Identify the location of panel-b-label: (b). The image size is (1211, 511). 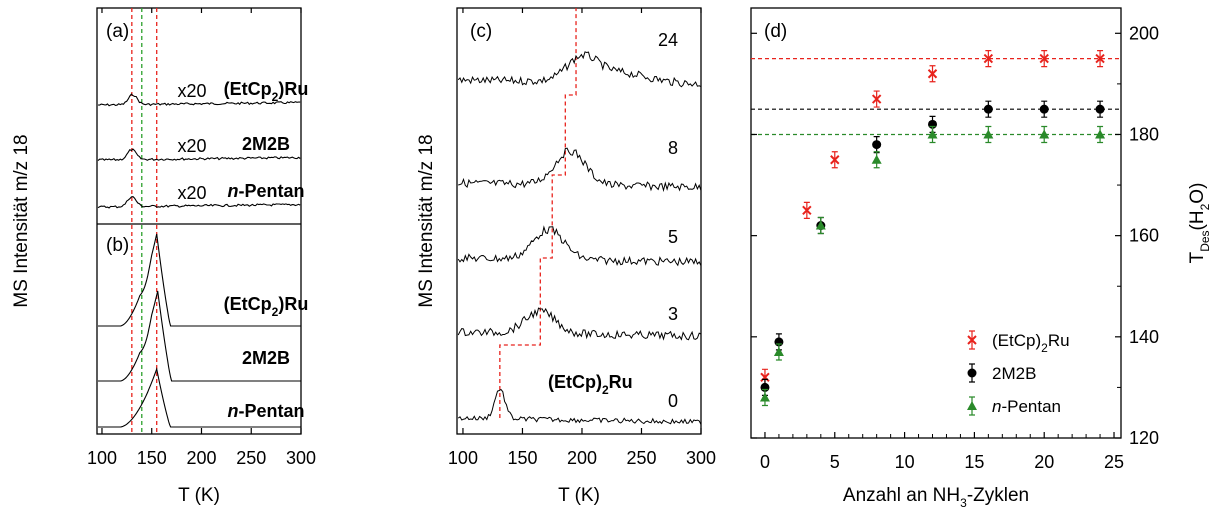
(117, 245).